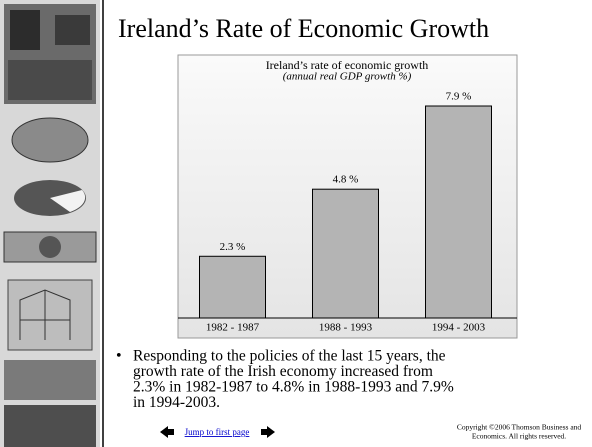  What do you see at coordinates (346, 180) in the screenshot?
I see `value-label: 4.8 %` at bounding box center [346, 180].